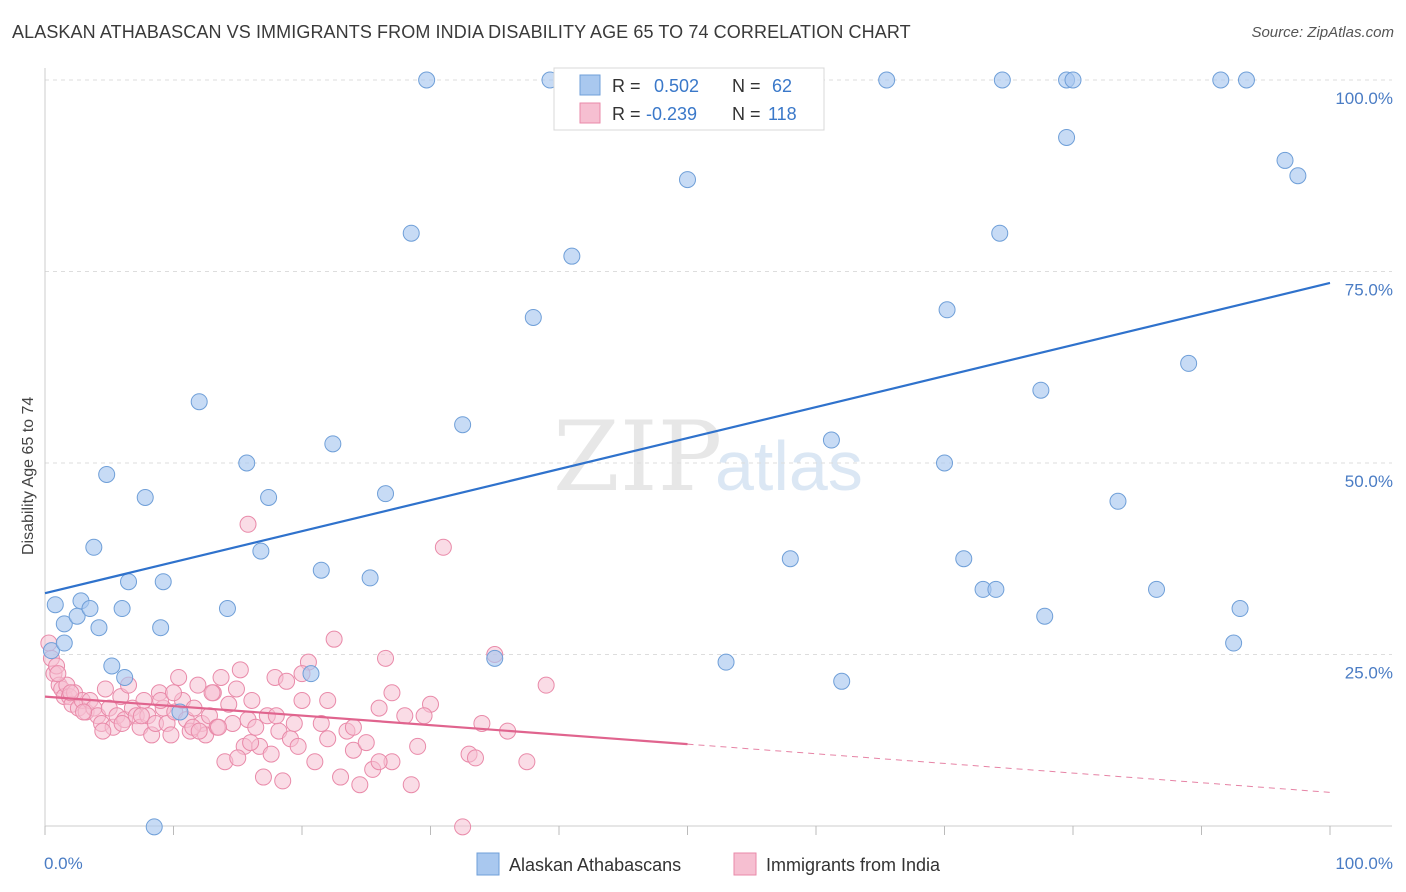  I want to click on legend-r-label-2: R =, so click(626, 114).